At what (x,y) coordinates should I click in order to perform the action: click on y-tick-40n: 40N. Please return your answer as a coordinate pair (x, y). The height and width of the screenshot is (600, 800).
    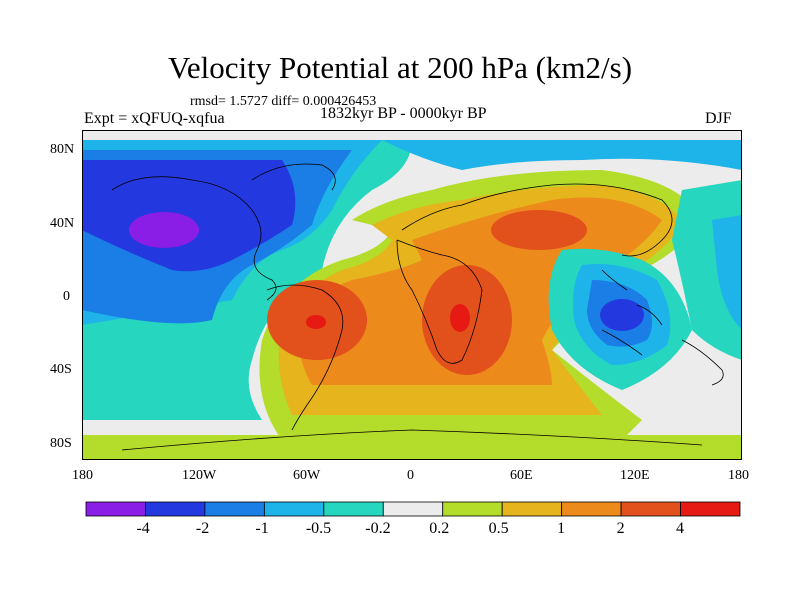
    Looking at the image, I should click on (62, 223).